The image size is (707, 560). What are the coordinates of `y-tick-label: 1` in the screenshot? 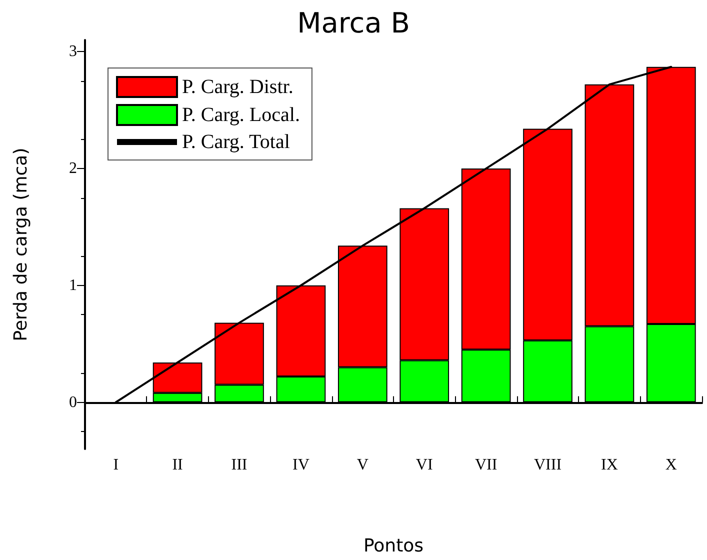 It's located at (73, 285).